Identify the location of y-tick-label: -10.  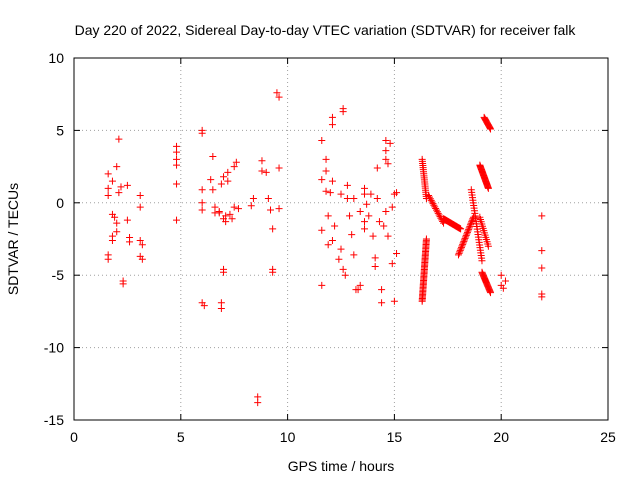
(54, 348).